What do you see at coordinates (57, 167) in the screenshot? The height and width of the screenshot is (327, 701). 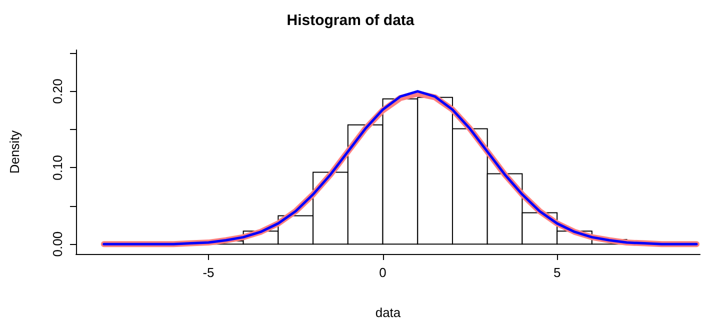 I see `y-tick-label: 0.10` at bounding box center [57, 167].